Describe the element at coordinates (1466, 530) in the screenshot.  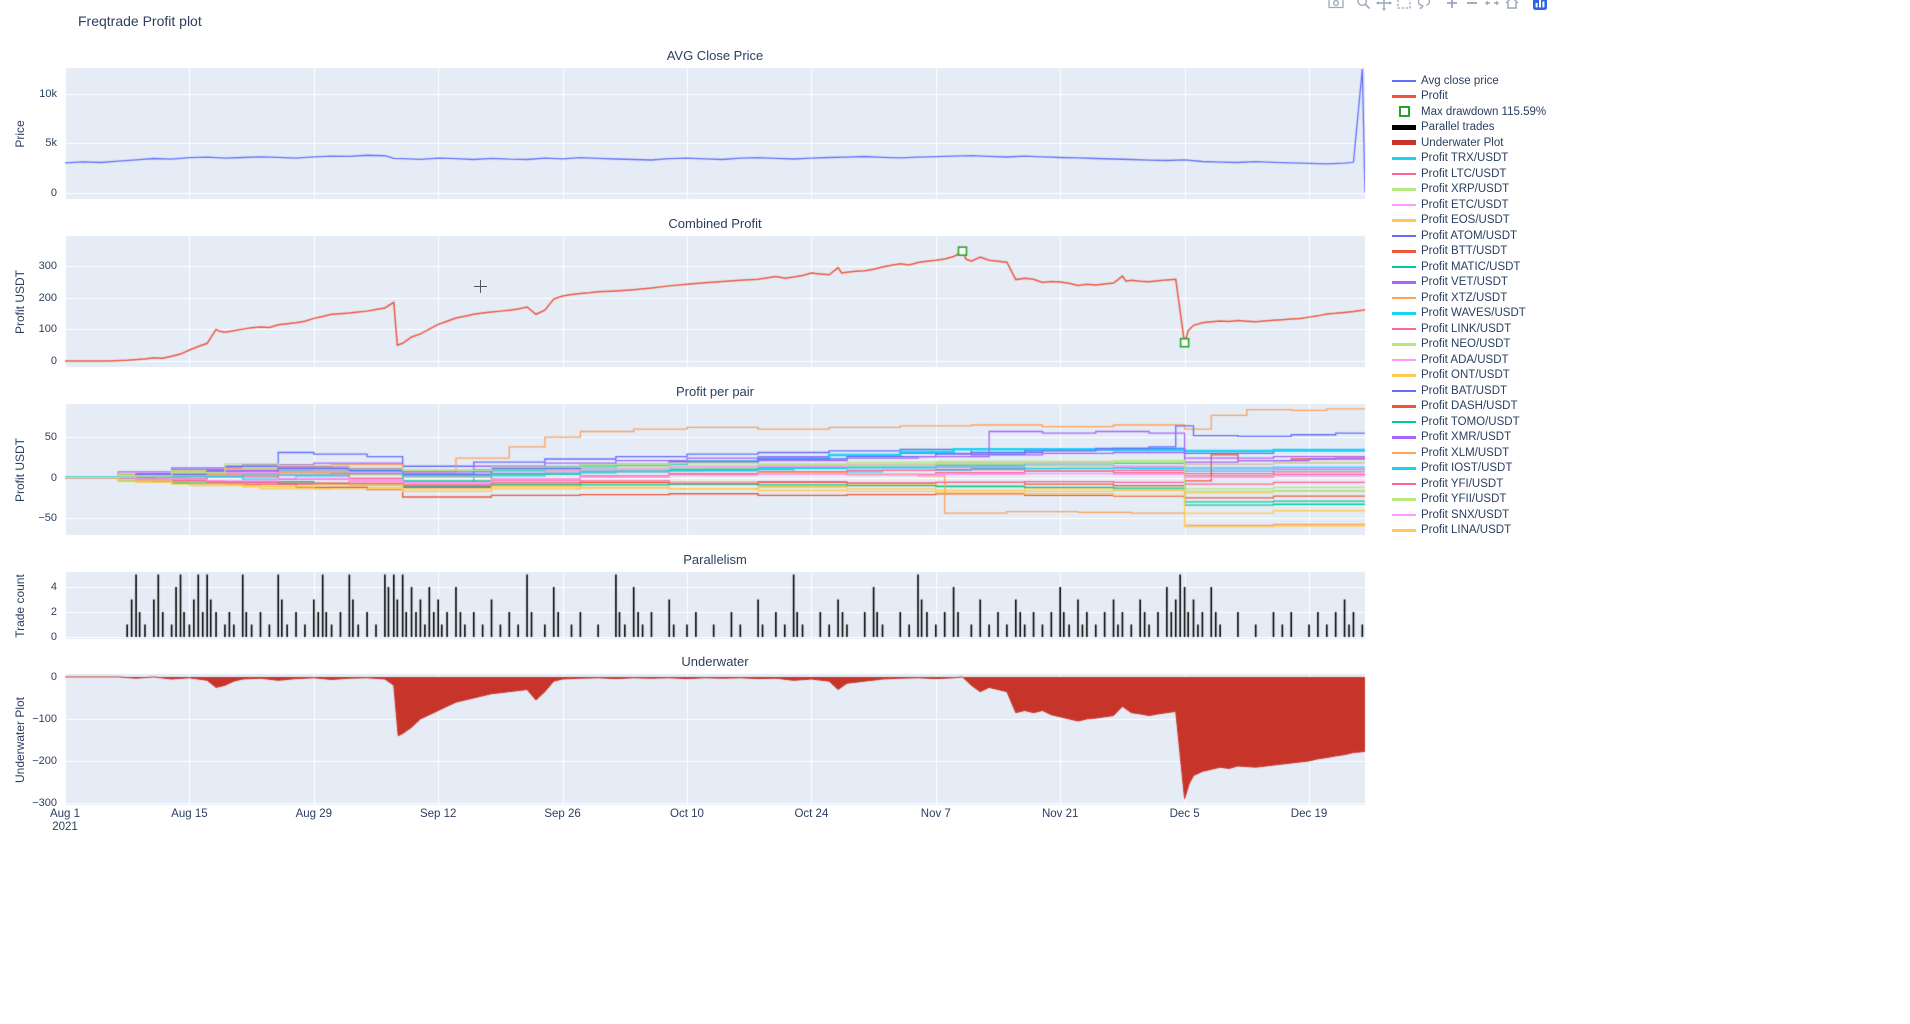
I see `legend-label: Profit LINA/USDT` at that location.